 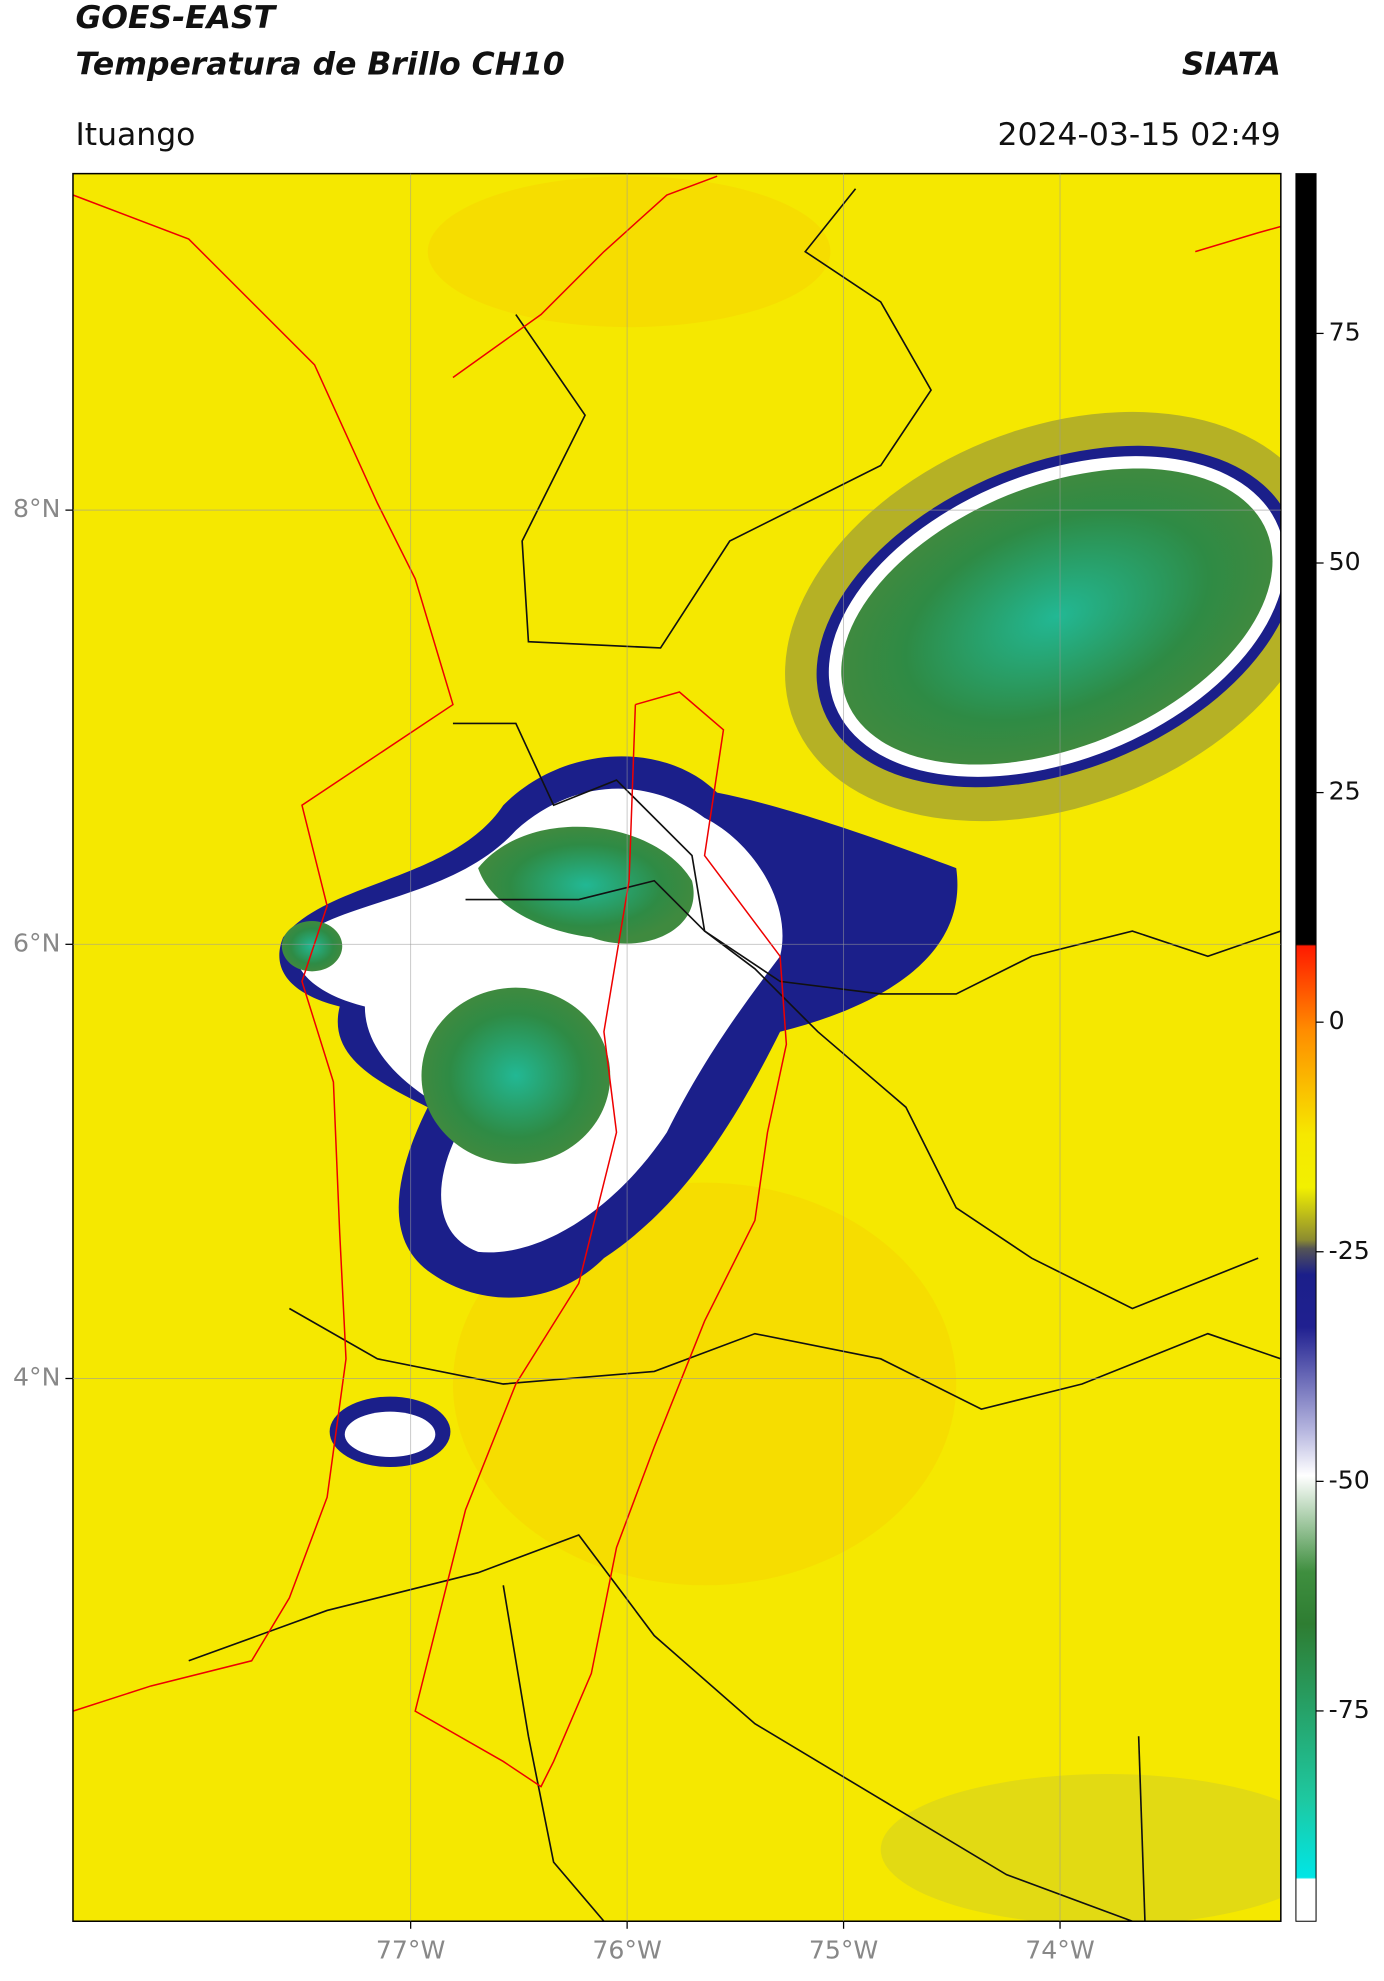 I want to click on y-tick-label: 4°N, so click(x=36, y=1377).